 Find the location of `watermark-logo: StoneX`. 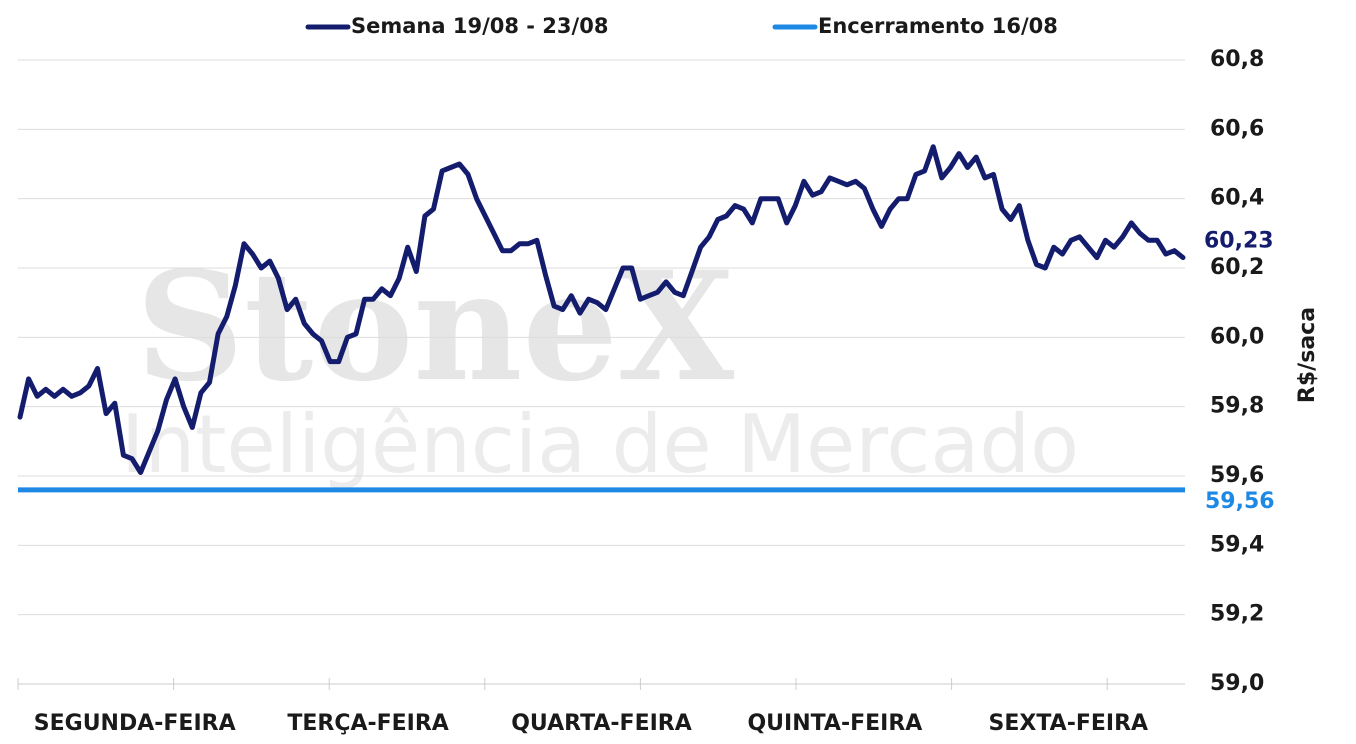

watermark-logo: StoneX is located at coordinates (435, 327).